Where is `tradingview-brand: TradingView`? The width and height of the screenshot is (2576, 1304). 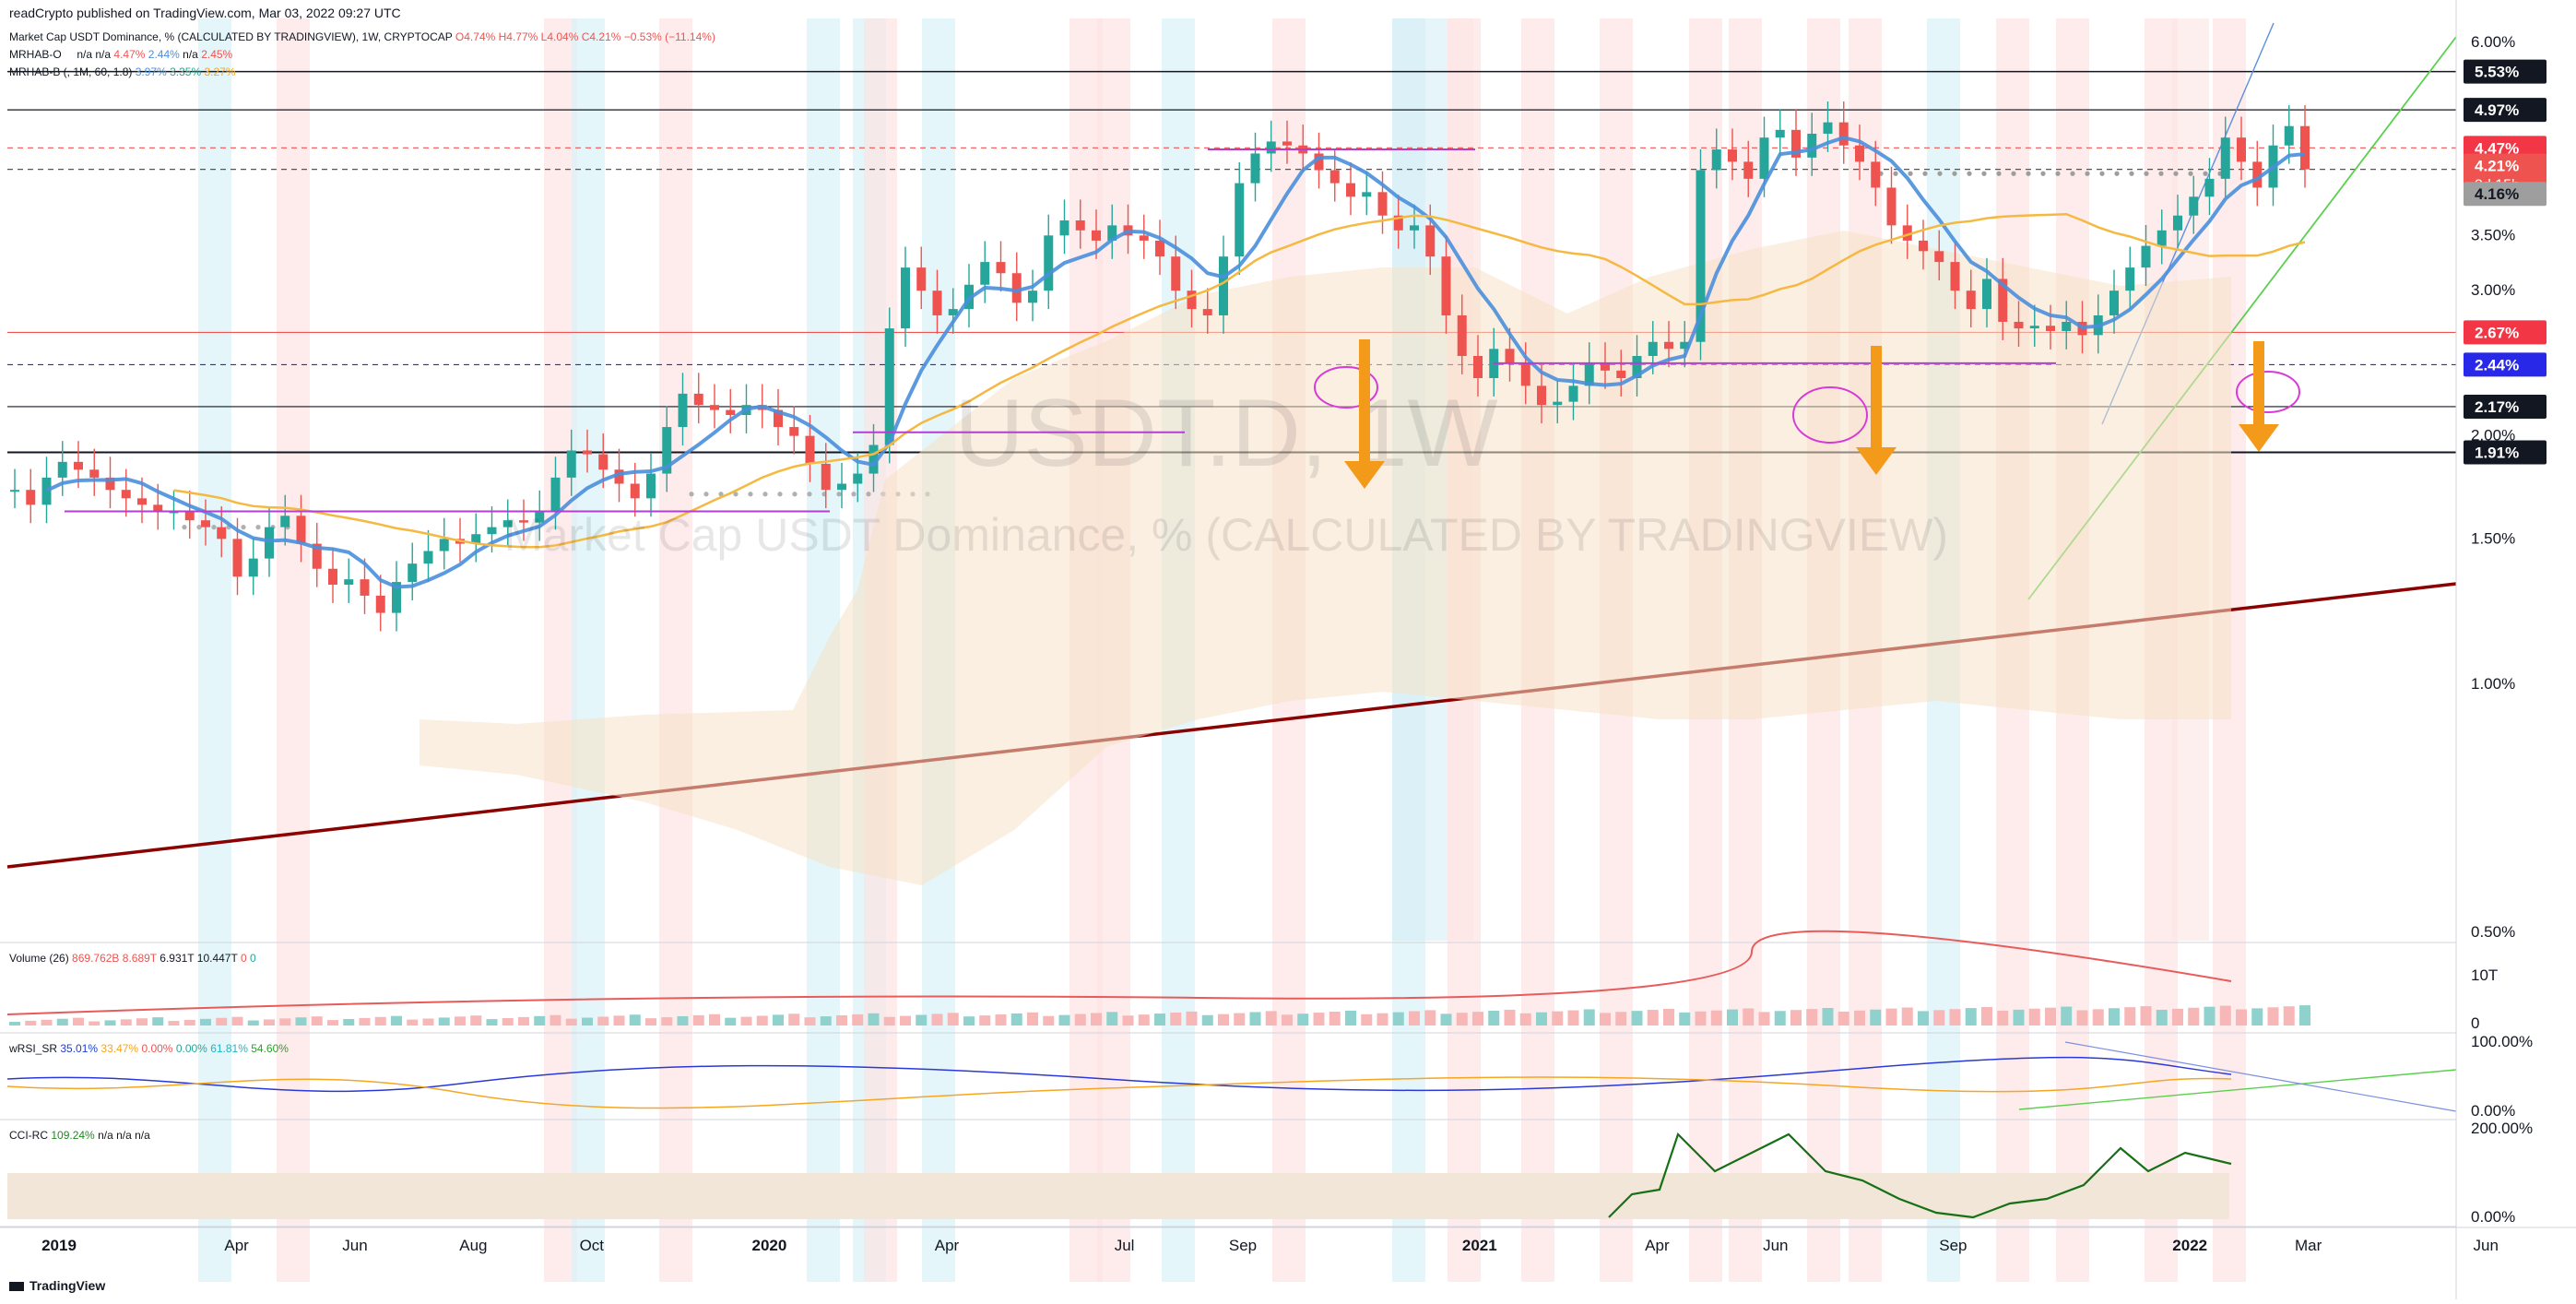
tradingview-brand: TradingView is located at coordinates (57, 1285).